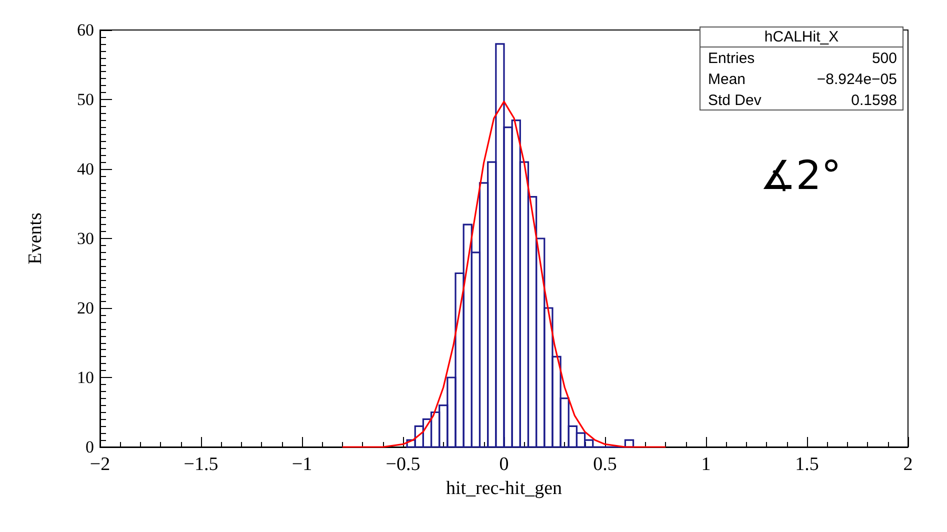 The image size is (947, 532). What do you see at coordinates (801, 37) in the screenshot?
I see `annotation: hCALHit_X` at bounding box center [801, 37].